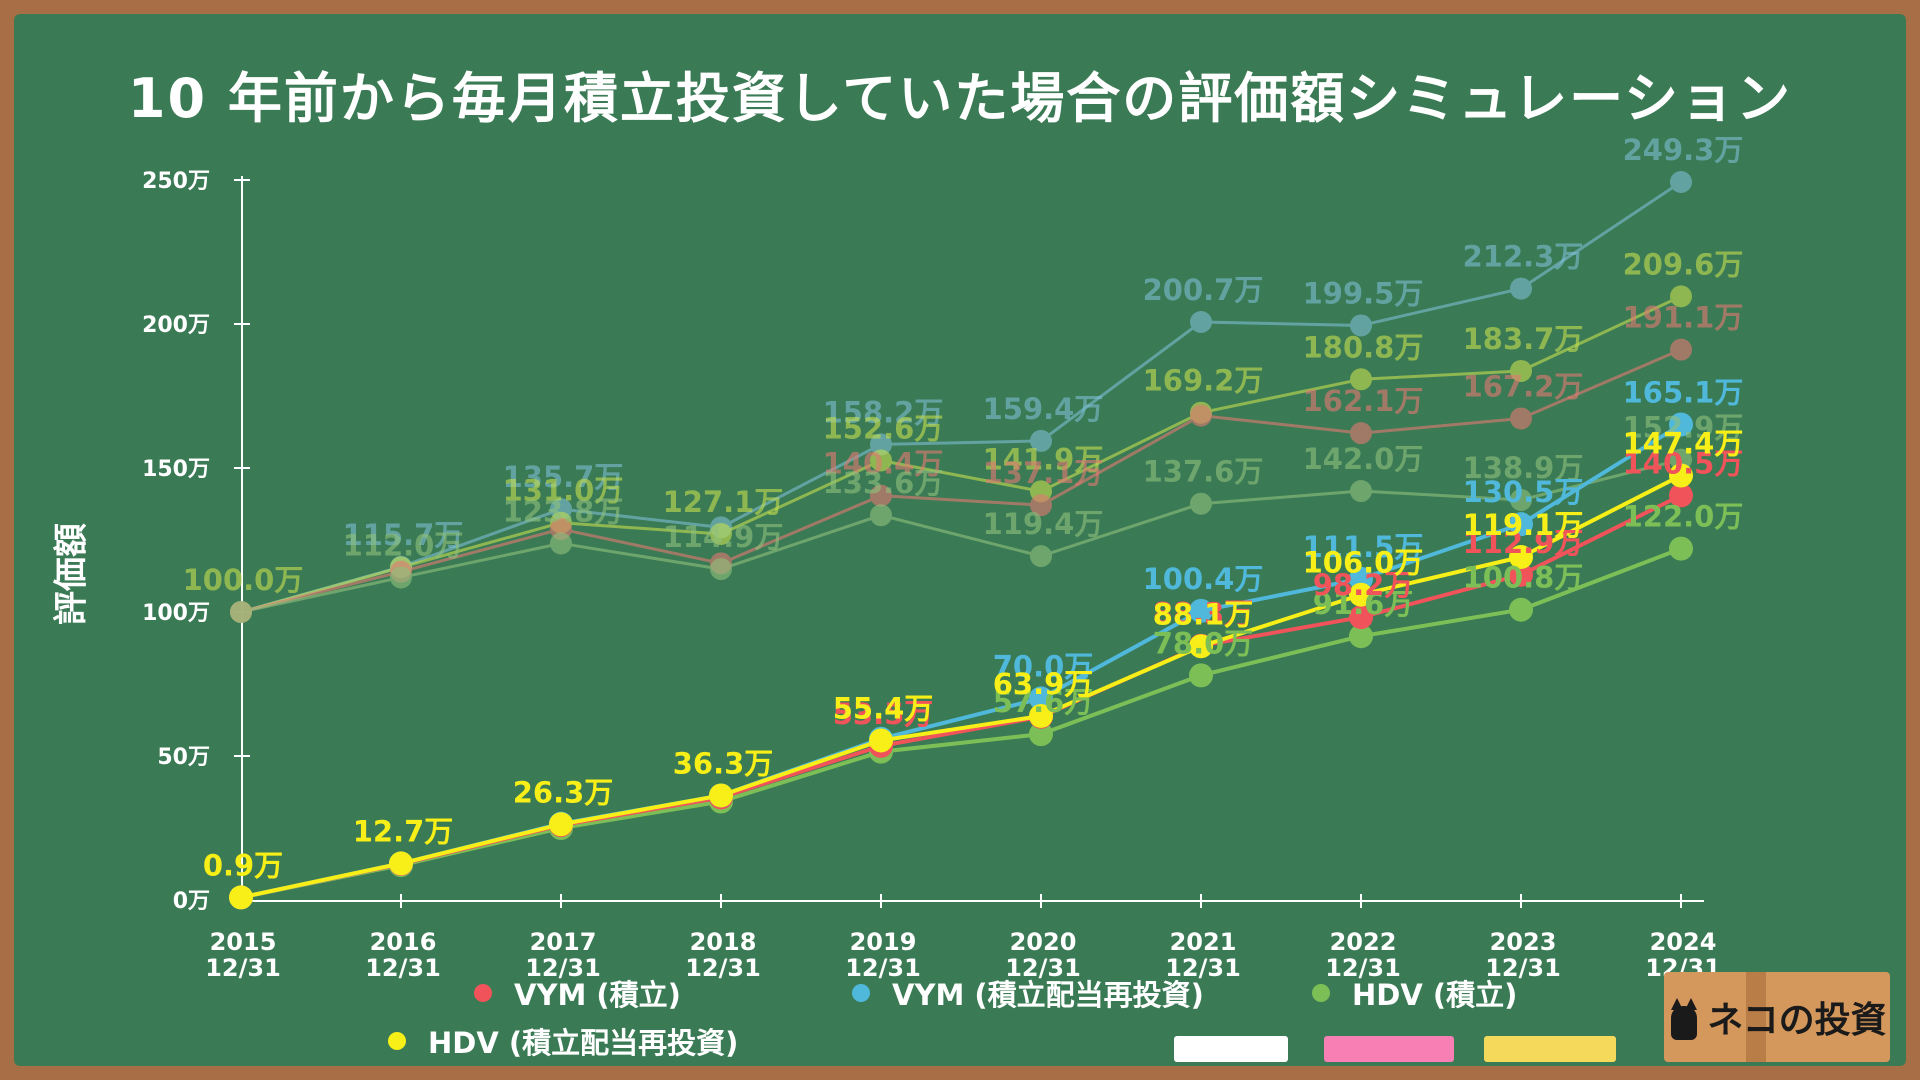  What do you see at coordinates (403, 831) in the screenshot?
I see `data-label: 12.7万` at bounding box center [403, 831].